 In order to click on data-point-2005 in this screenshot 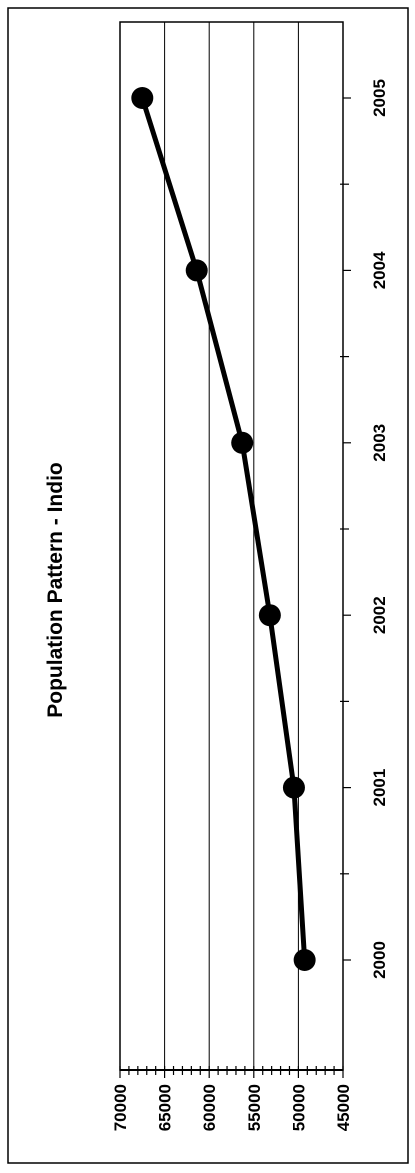, I will do `click(142, 98)`.